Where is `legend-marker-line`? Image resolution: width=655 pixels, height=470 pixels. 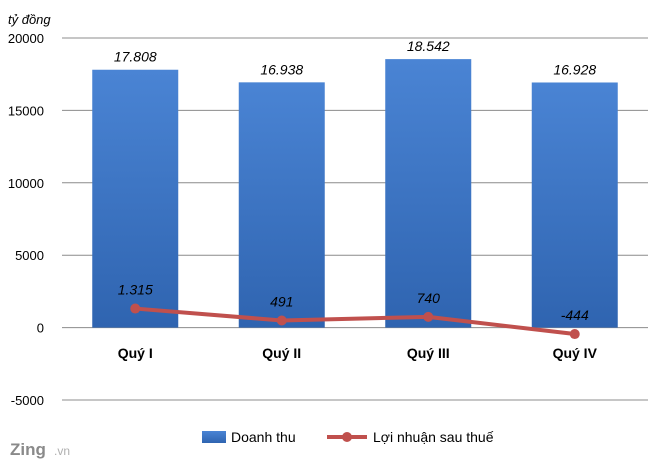
legend-marker-line is located at coordinates (347, 437).